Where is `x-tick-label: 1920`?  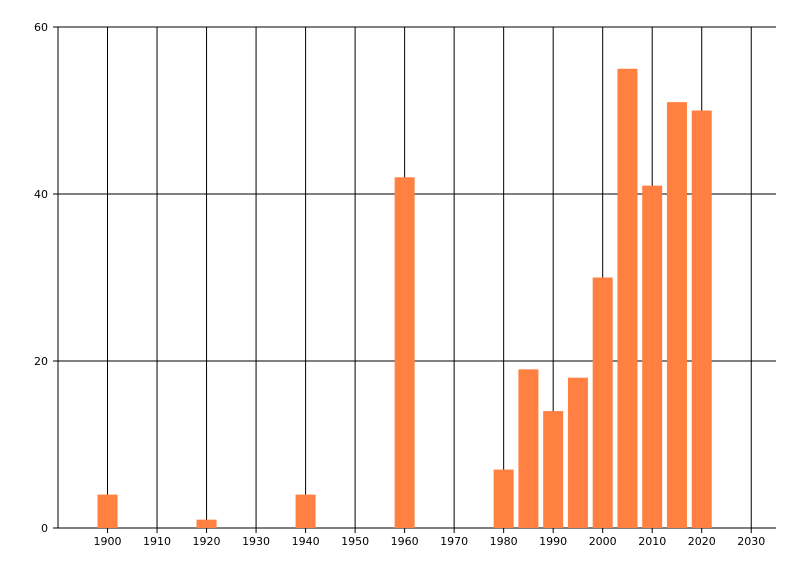
x-tick-label: 1920 is located at coordinates (207, 541).